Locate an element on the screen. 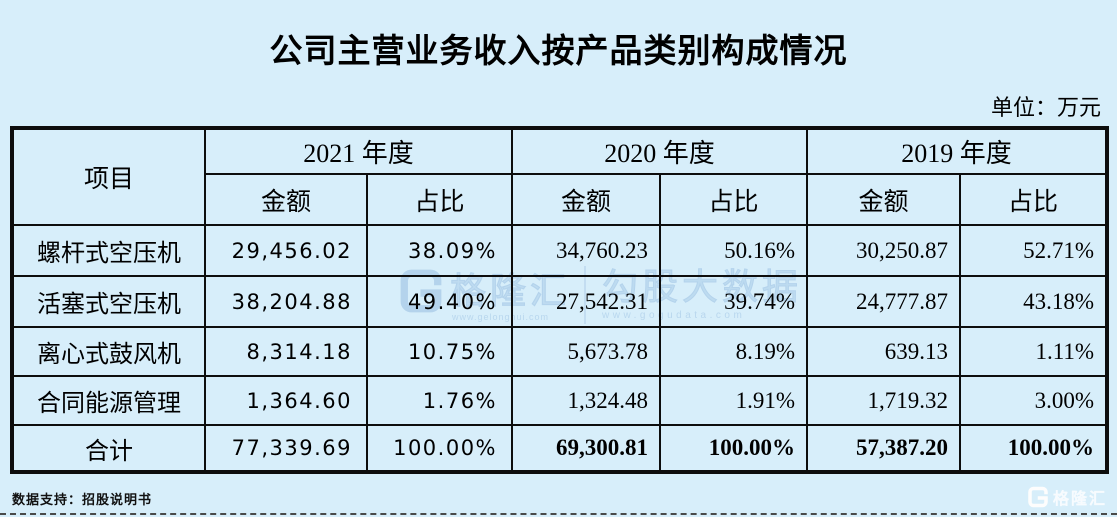 The width and height of the screenshot is (1117, 517). header-year-2021: 2021 年度 is located at coordinates (358, 151).